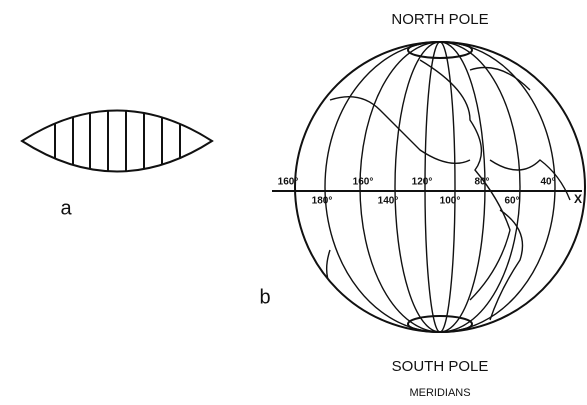 The height and width of the screenshot is (405, 587). Describe the element at coordinates (264, 297) in the screenshot. I see `figure-label: b` at that location.